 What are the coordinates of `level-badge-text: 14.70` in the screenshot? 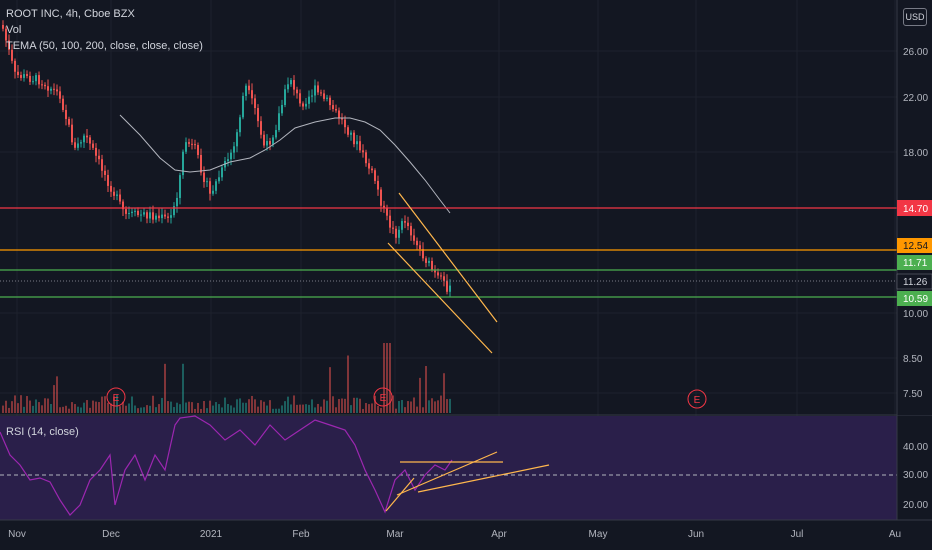 It's located at (915, 209).